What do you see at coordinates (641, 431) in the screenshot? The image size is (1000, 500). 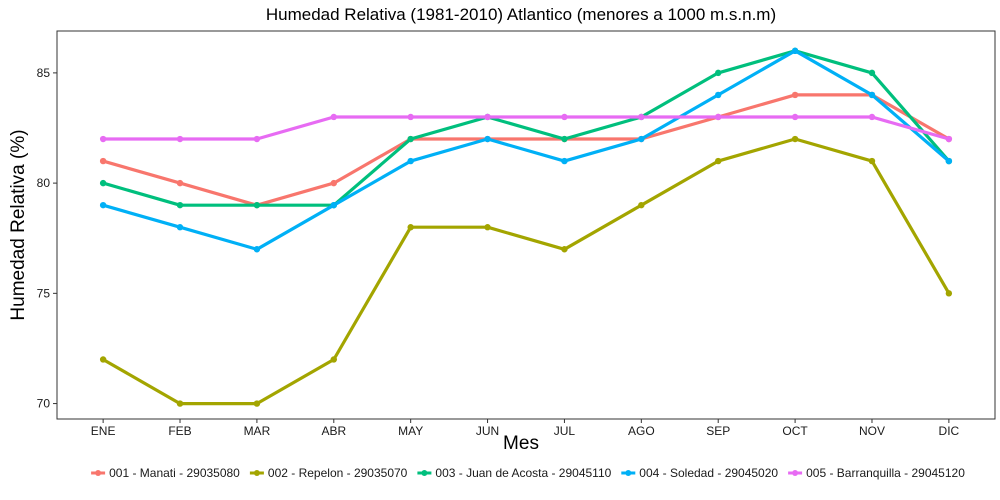 I see `x-tick-label: AGO` at bounding box center [641, 431].